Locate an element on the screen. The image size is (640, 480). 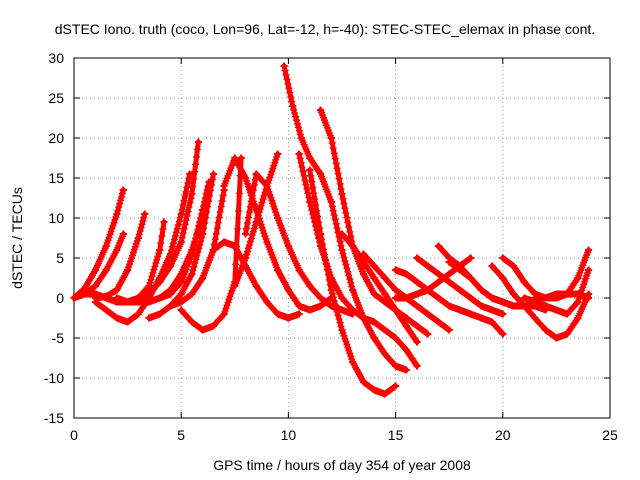
y-tick-label: 5 is located at coordinates (60, 258).